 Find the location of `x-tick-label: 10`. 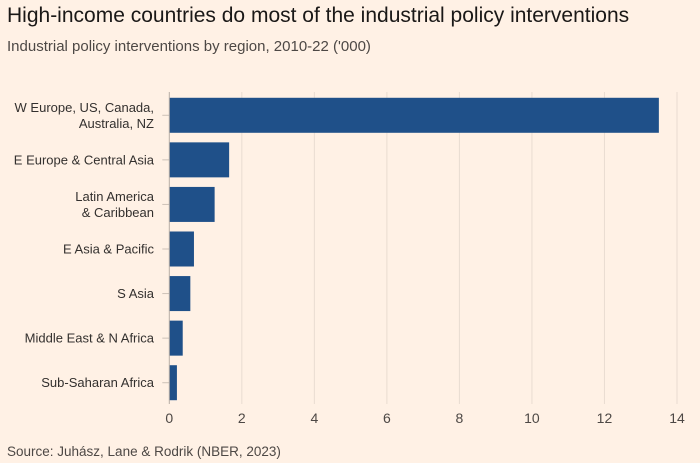

x-tick-label: 10 is located at coordinates (532, 418).